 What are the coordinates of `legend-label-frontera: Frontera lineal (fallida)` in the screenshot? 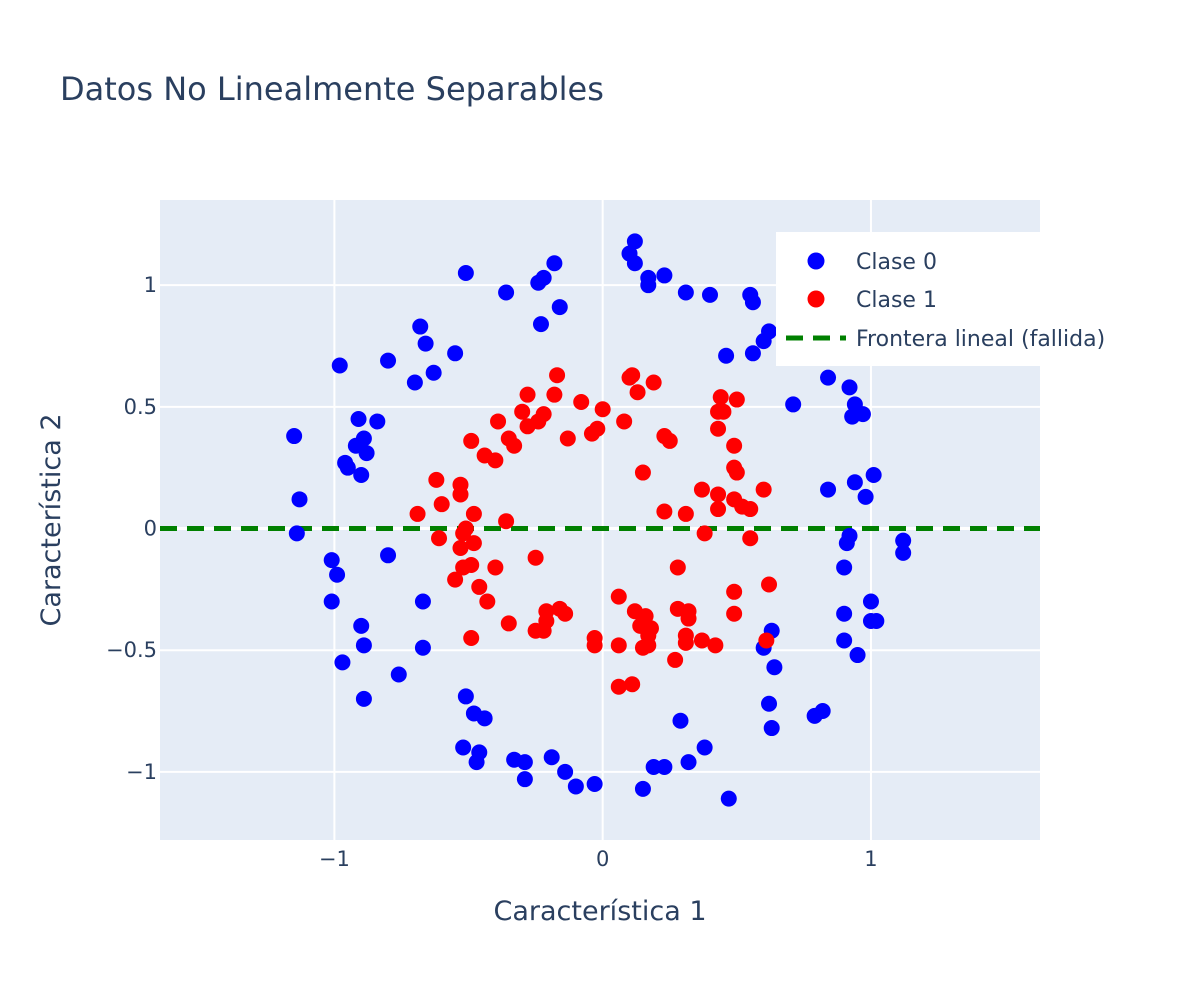 It's located at (980, 339).